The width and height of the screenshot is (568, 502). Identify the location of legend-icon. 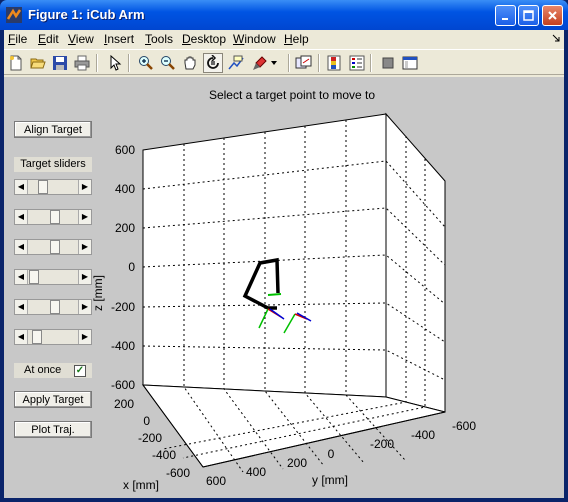
(357, 63).